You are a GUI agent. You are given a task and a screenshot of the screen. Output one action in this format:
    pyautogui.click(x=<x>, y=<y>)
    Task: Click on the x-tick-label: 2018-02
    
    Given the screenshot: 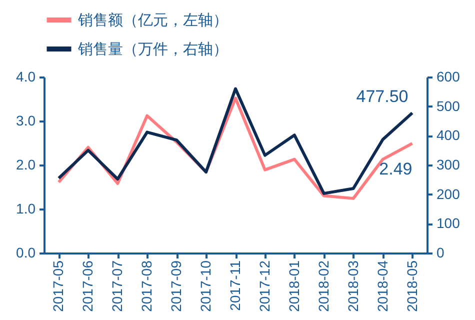 What is the action you would take?
    pyautogui.click(x=323, y=286)
    